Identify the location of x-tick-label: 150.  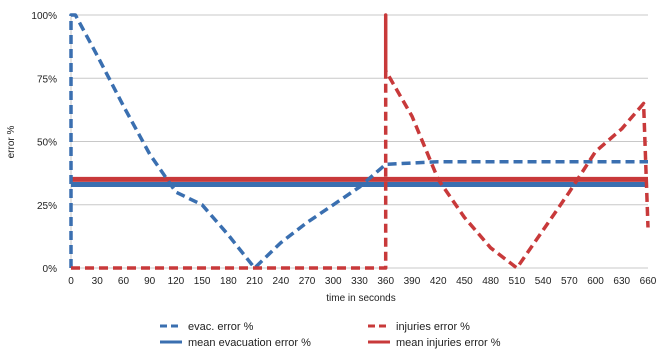
(202, 281).